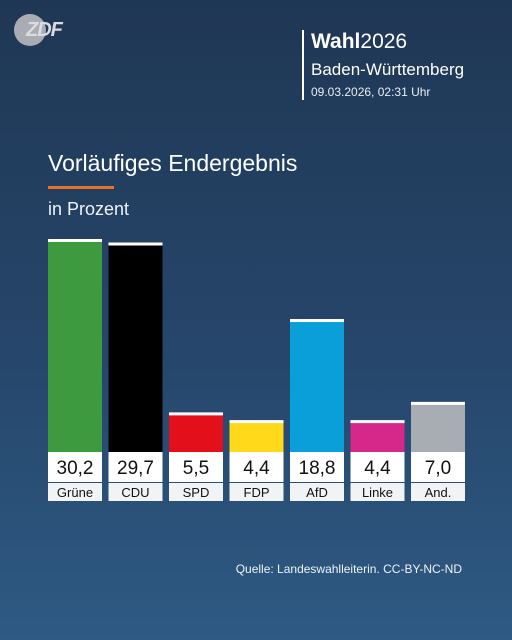  I want to click on category-label-1: CDU, so click(135, 492).